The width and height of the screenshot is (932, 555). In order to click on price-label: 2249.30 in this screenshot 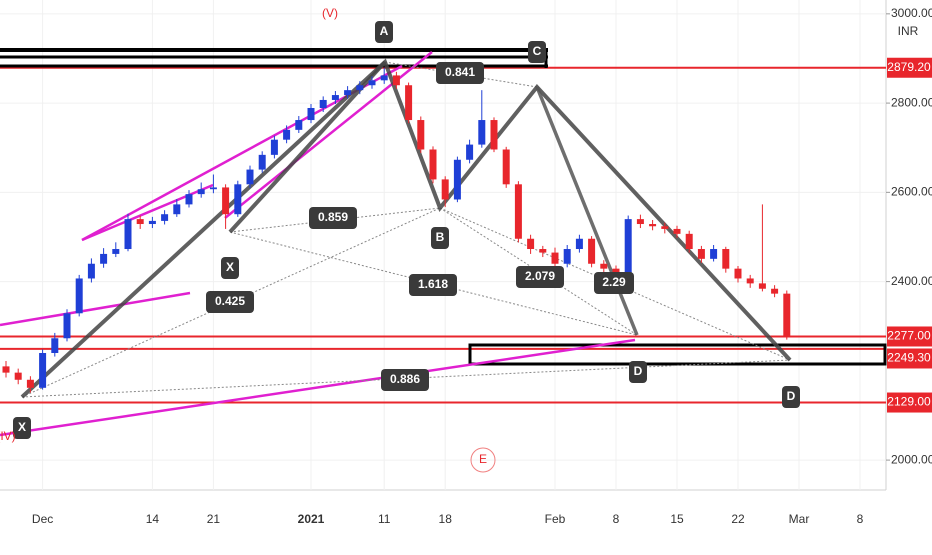, I will do `click(909, 358)`.